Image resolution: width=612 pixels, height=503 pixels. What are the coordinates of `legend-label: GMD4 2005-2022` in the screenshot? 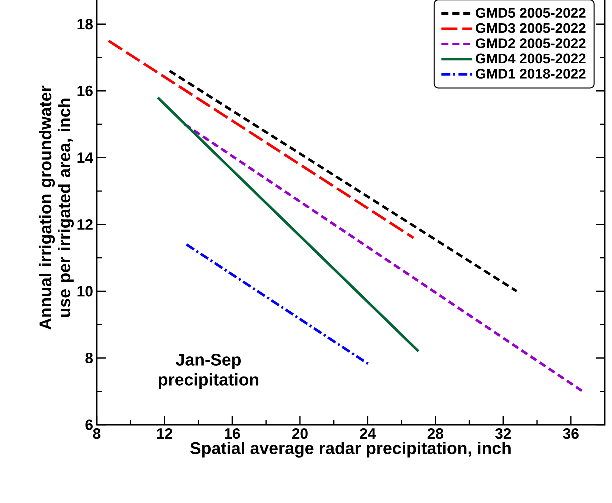 It's located at (531, 59).